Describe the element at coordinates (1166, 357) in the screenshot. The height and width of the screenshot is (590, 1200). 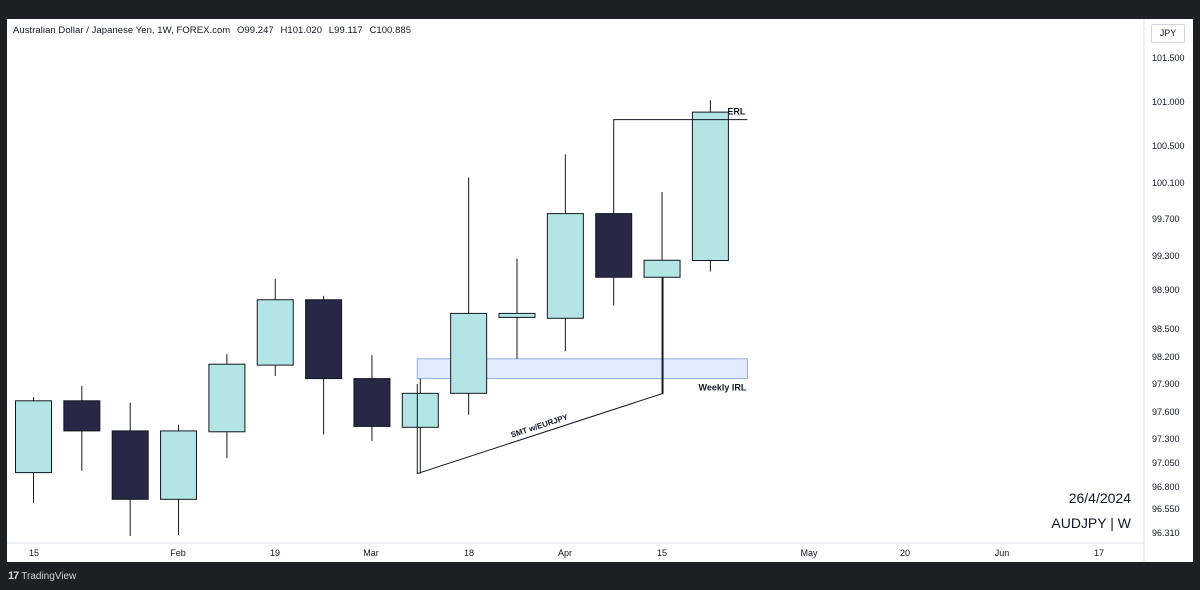
I see `price-tick-label: 98.200` at that location.